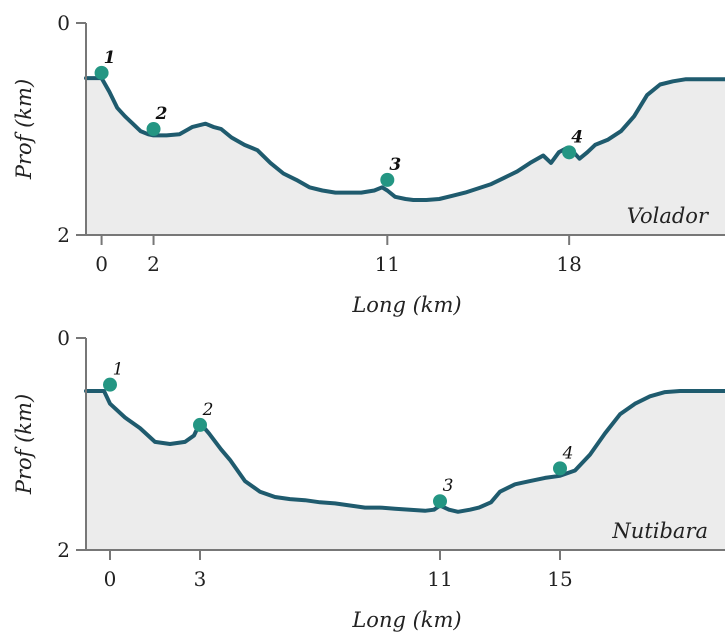 The image size is (725, 637). Describe the element at coordinates (668, 216) in the screenshot. I see `panel-name: Volador` at that location.